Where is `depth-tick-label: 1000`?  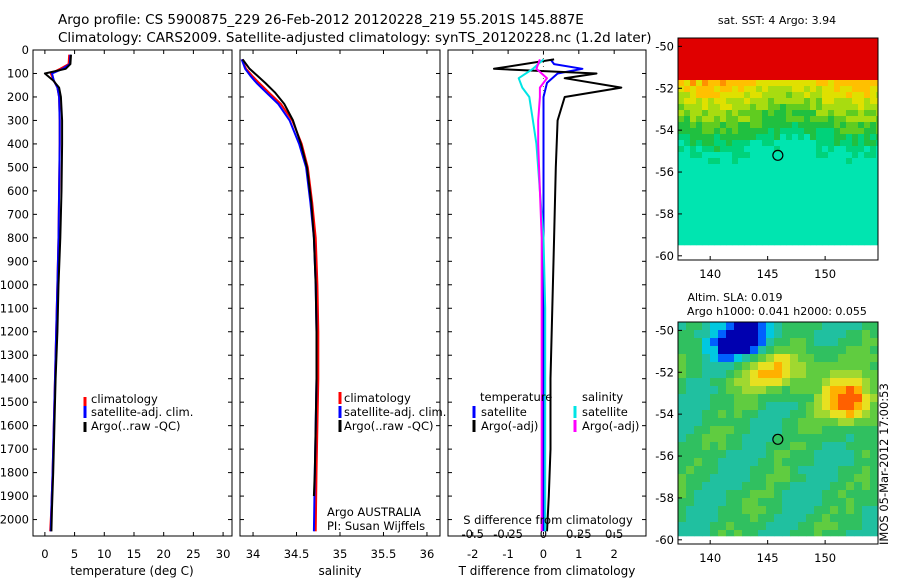
depth-tick-label: 1000 is located at coordinates (14, 285).